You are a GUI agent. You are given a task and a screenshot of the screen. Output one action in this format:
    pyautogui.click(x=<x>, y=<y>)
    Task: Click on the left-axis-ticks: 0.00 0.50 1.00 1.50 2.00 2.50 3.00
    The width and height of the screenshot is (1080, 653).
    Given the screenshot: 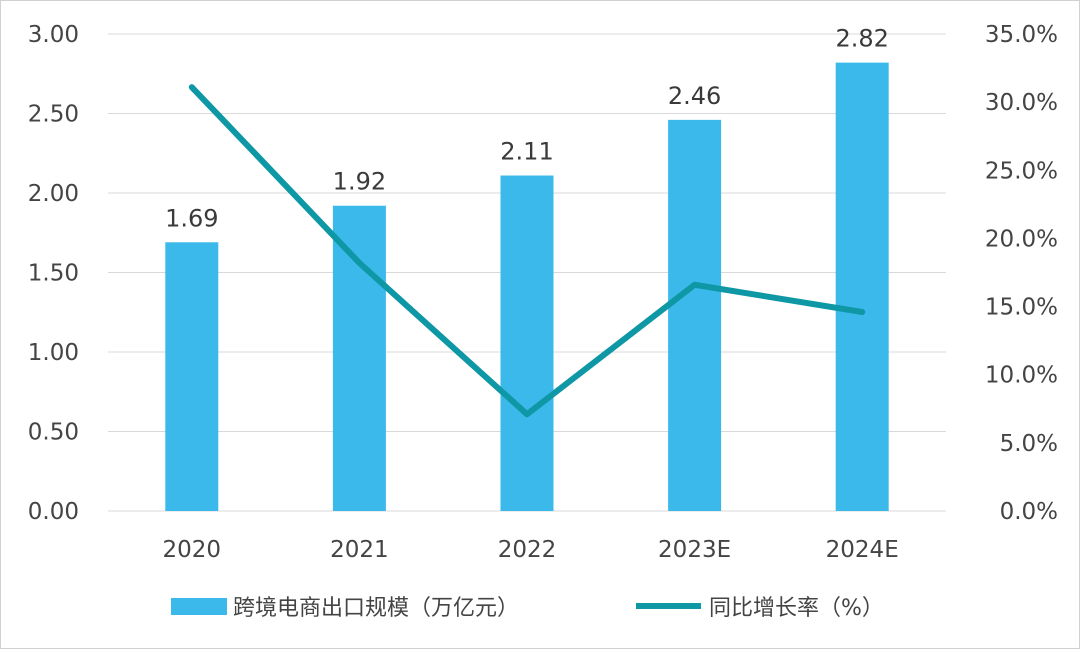 What is the action you would take?
    pyautogui.click(x=53, y=273)
    